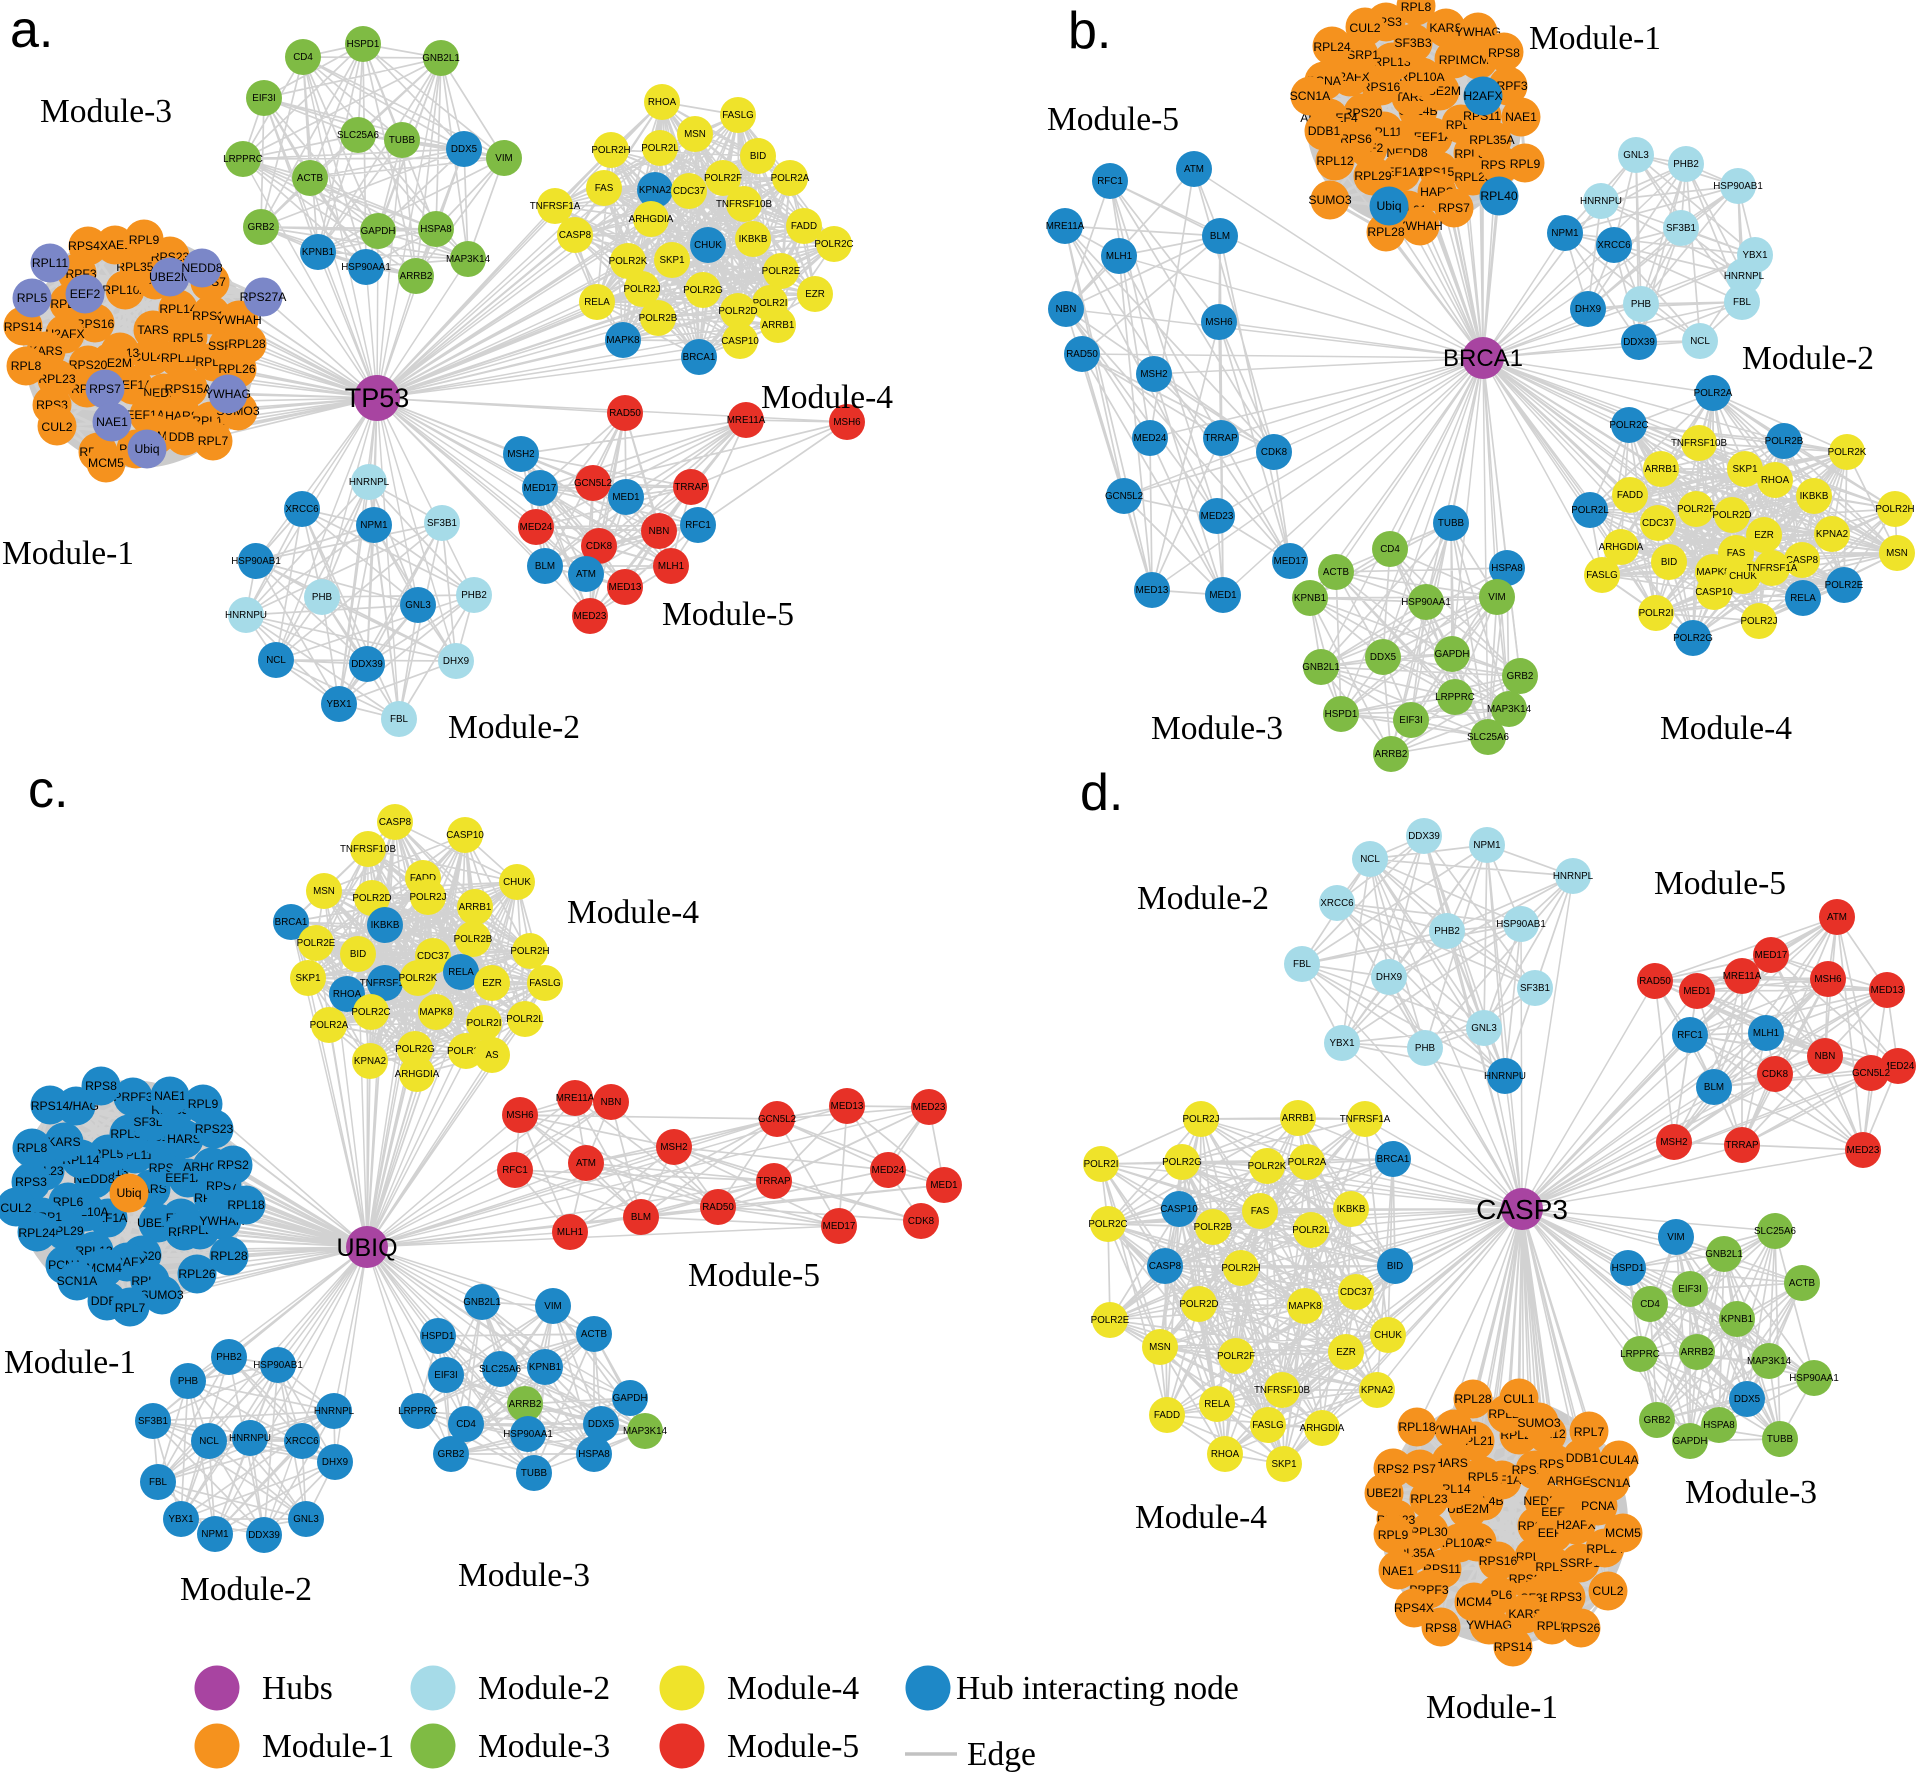 The height and width of the screenshot is (1780, 1923). What do you see at coordinates (461, 972) in the screenshot?
I see `svg-text: RELA` at bounding box center [461, 972].